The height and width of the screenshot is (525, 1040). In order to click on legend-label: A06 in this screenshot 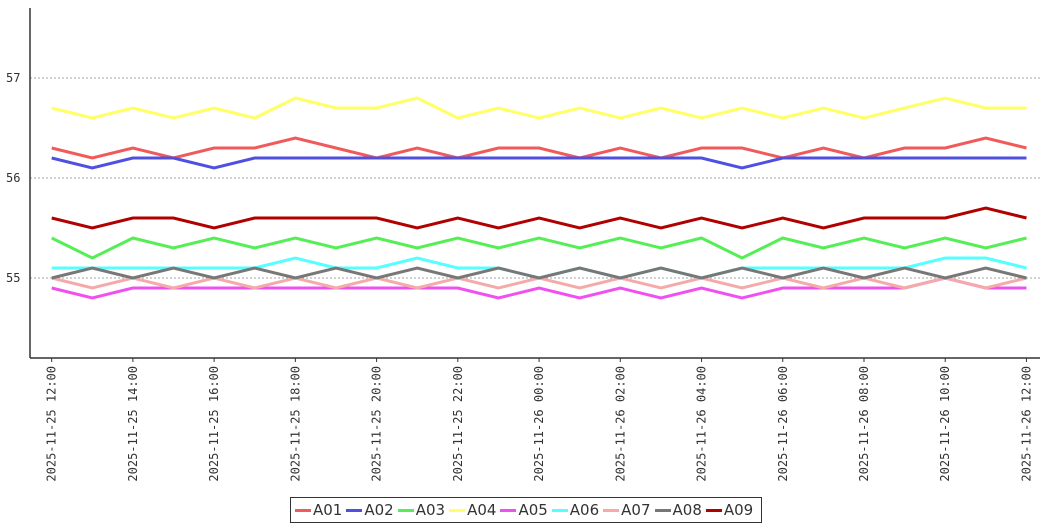, I will do `click(584, 510)`.